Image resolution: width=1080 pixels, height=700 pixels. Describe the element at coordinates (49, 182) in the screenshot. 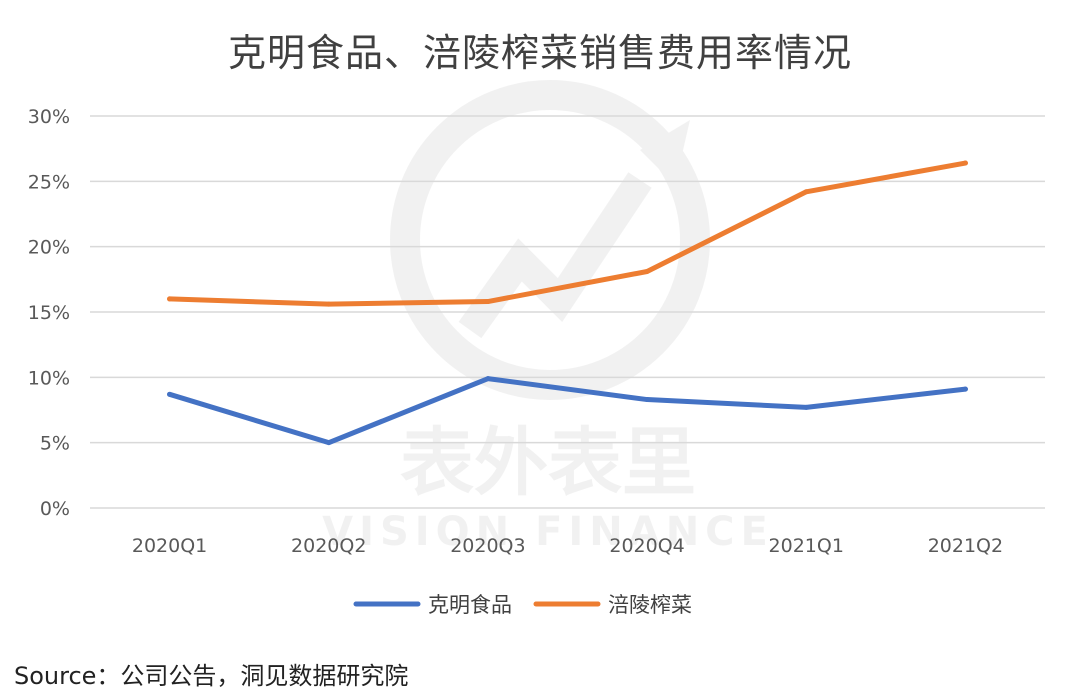

I see `y-tick-label: 25%` at that location.